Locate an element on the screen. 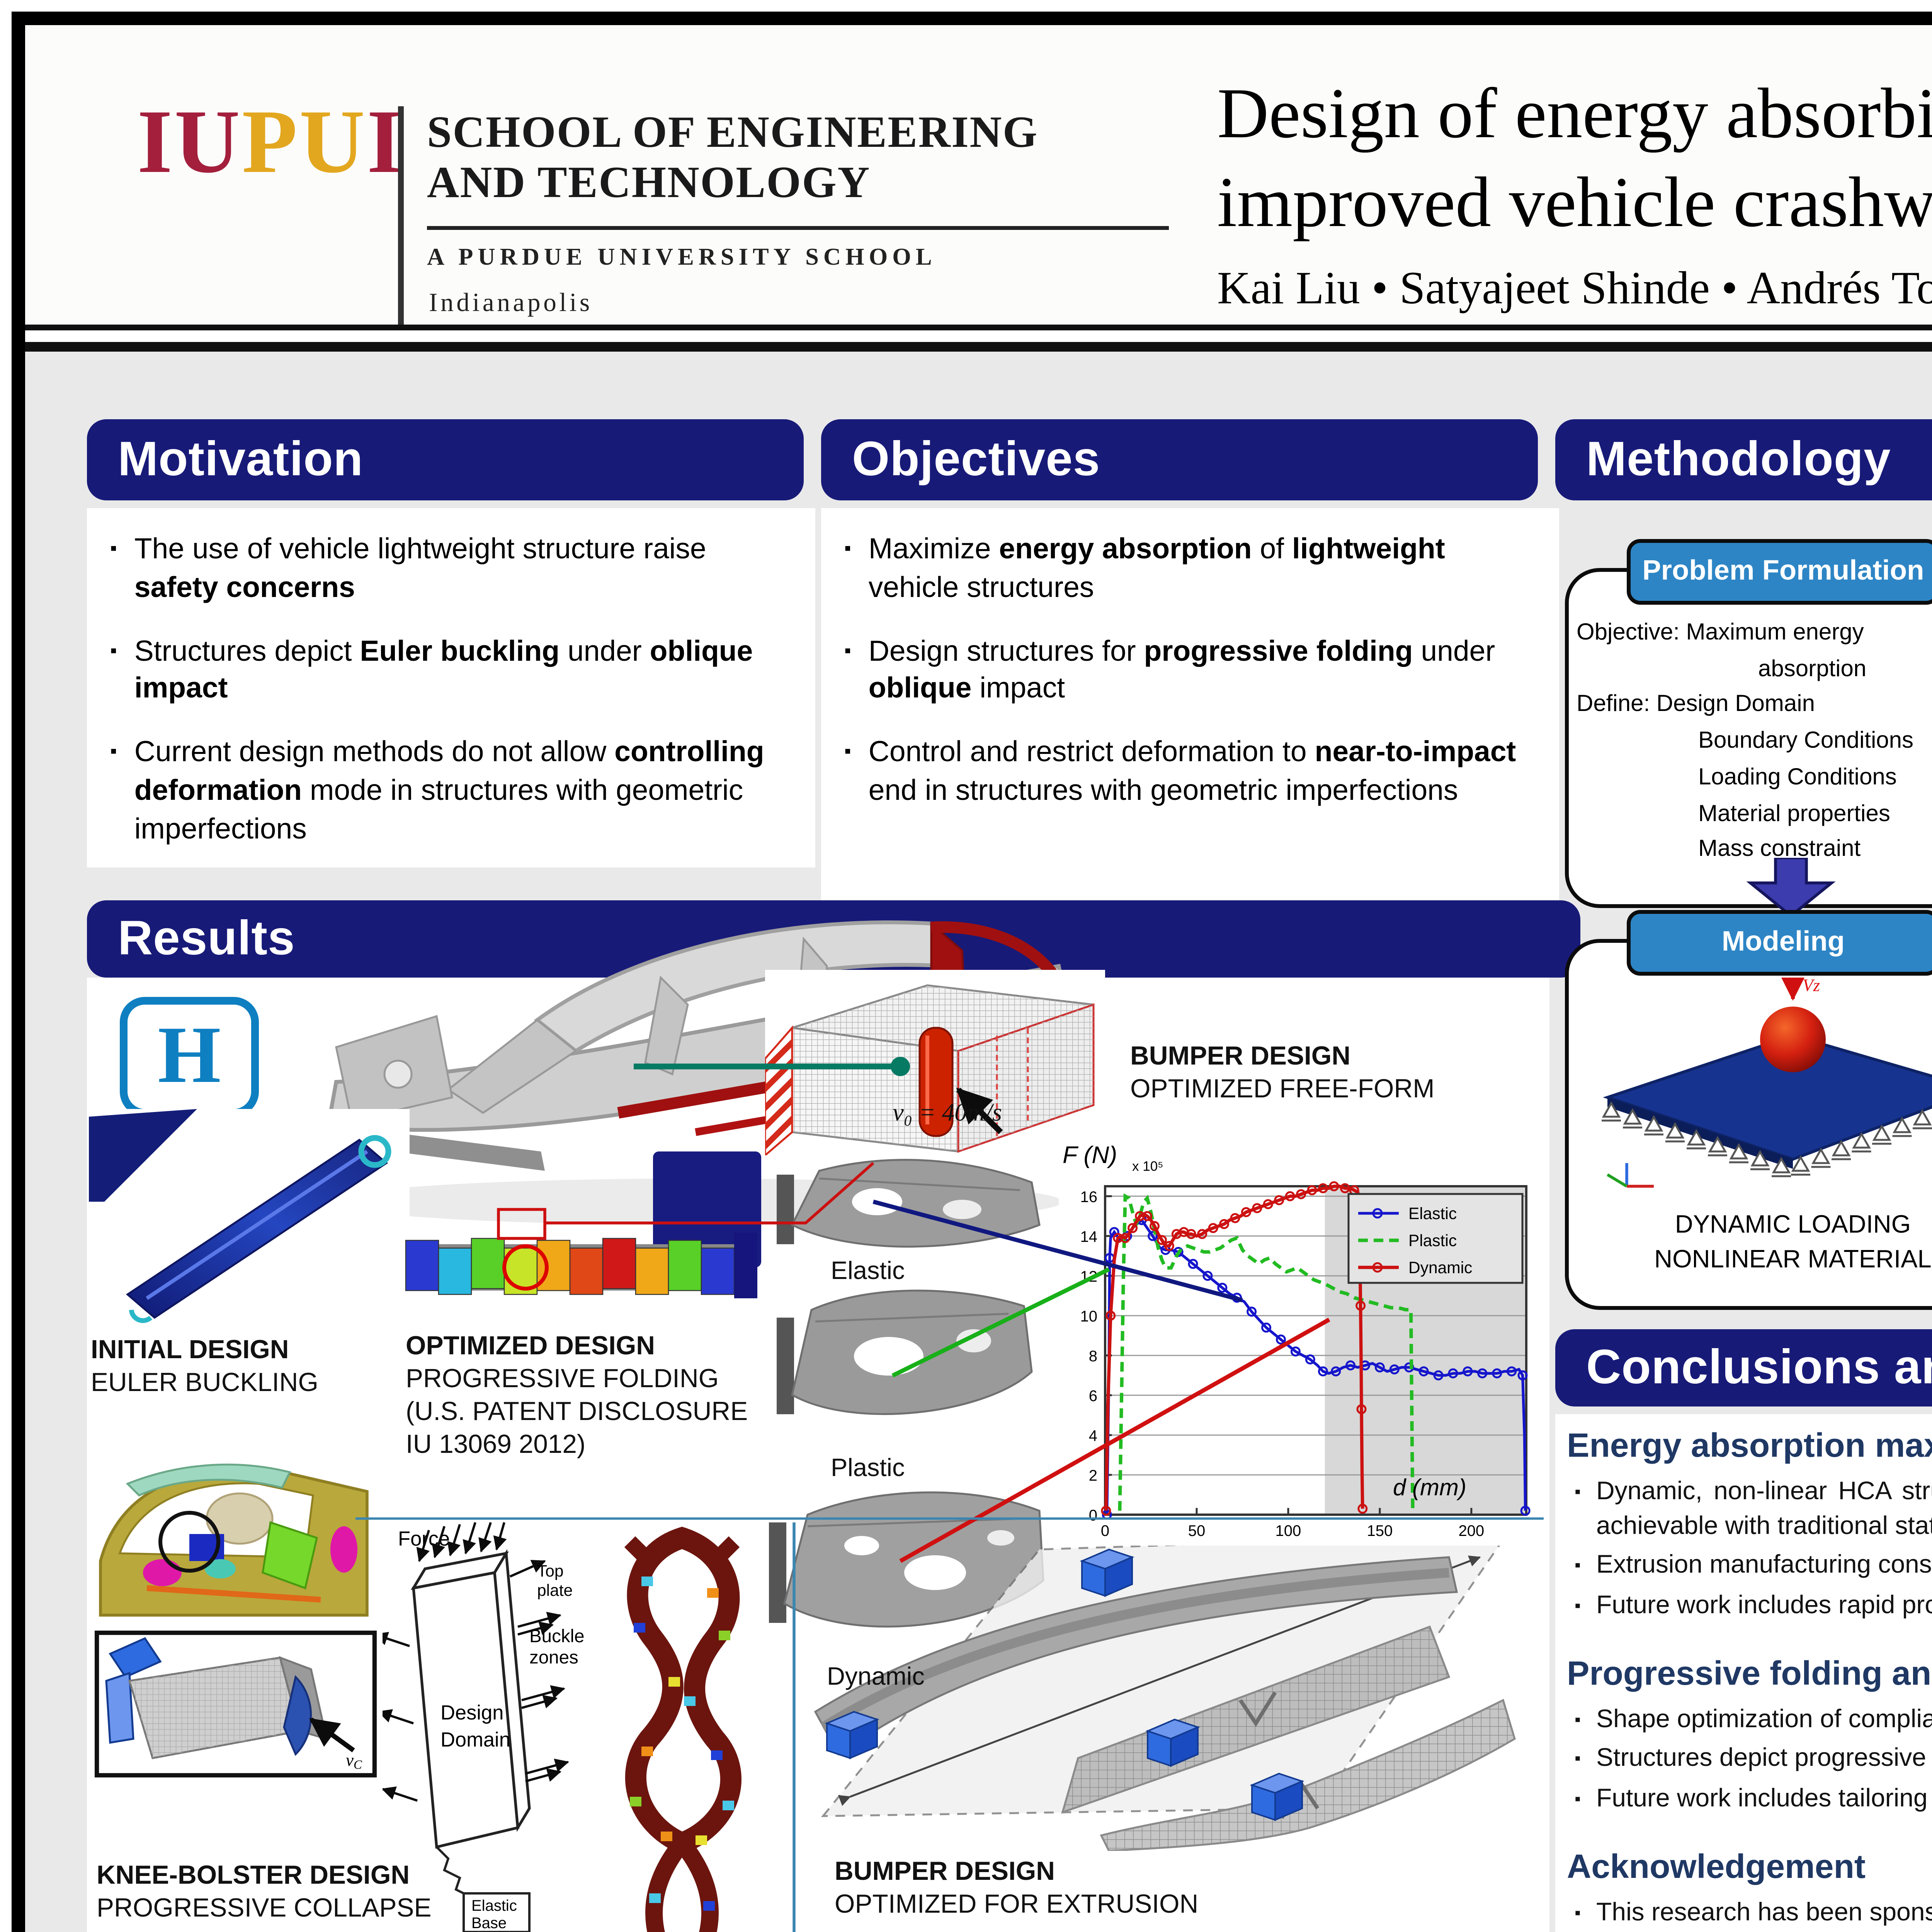  elastic-base-label-1: Elastic is located at coordinates (494, 1906).